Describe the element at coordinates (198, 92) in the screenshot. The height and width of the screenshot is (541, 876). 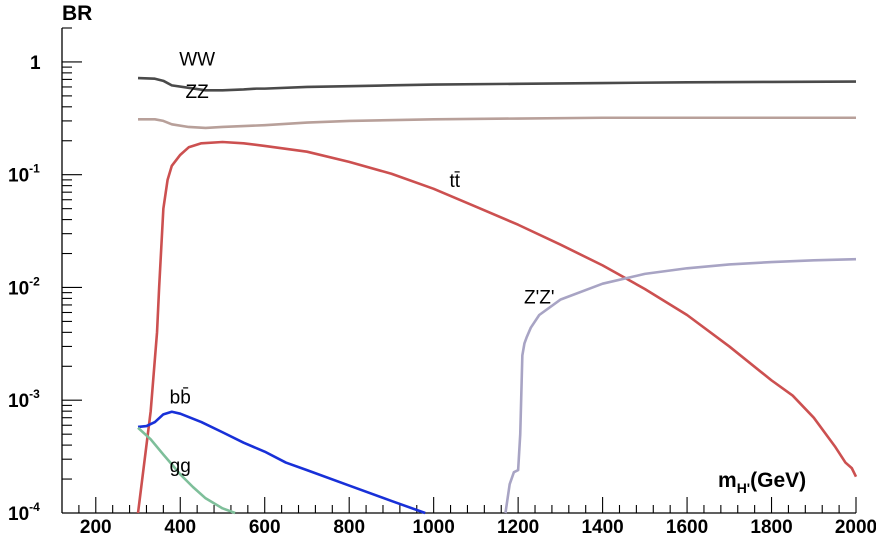
I see `series-label: ZZ` at that location.